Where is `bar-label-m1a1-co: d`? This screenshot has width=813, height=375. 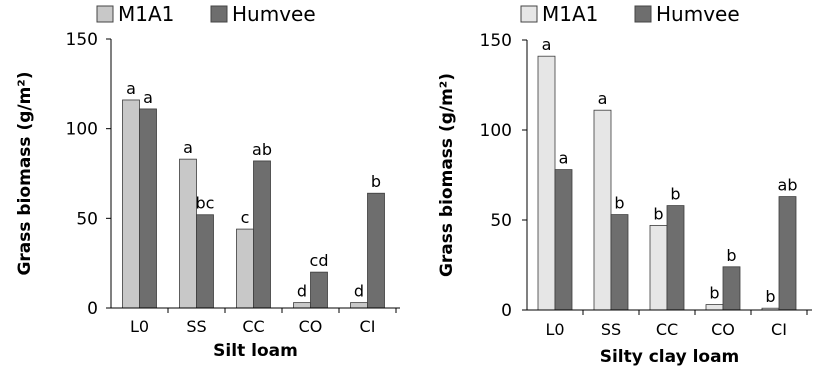 bar-label-m1a1-co: d is located at coordinates (302, 291).